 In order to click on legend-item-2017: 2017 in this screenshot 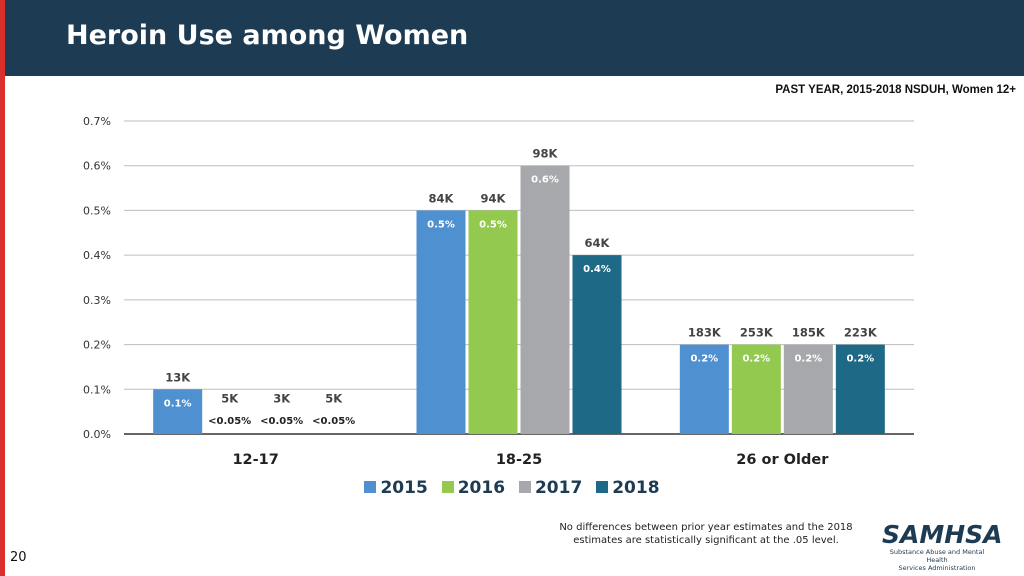, I will do `click(550, 488)`.